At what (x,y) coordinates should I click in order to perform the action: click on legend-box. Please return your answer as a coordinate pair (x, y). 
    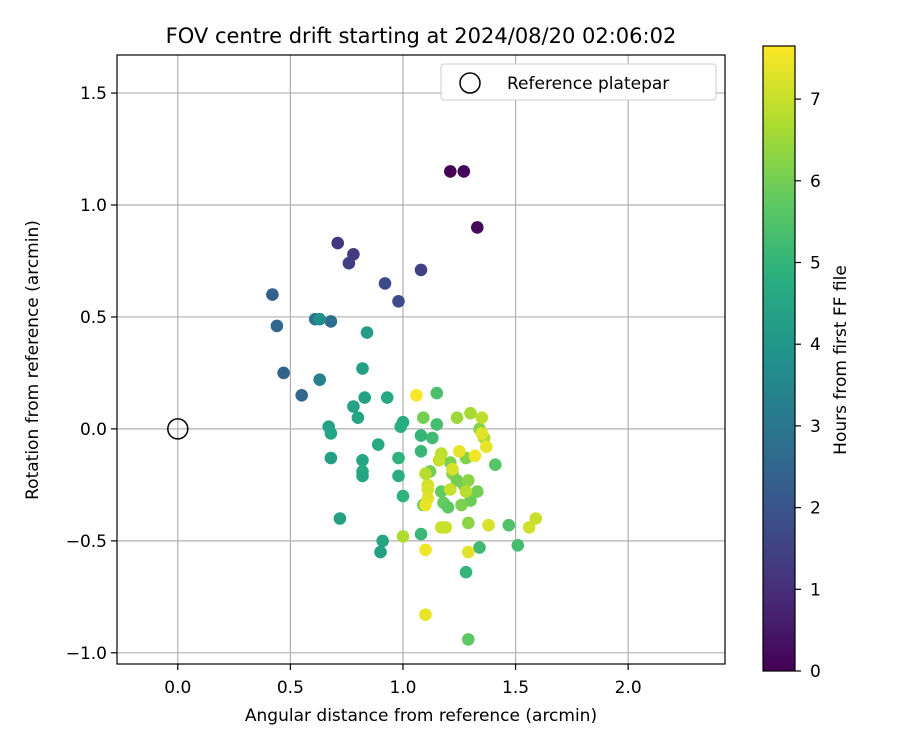
    Looking at the image, I should click on (578, 82).